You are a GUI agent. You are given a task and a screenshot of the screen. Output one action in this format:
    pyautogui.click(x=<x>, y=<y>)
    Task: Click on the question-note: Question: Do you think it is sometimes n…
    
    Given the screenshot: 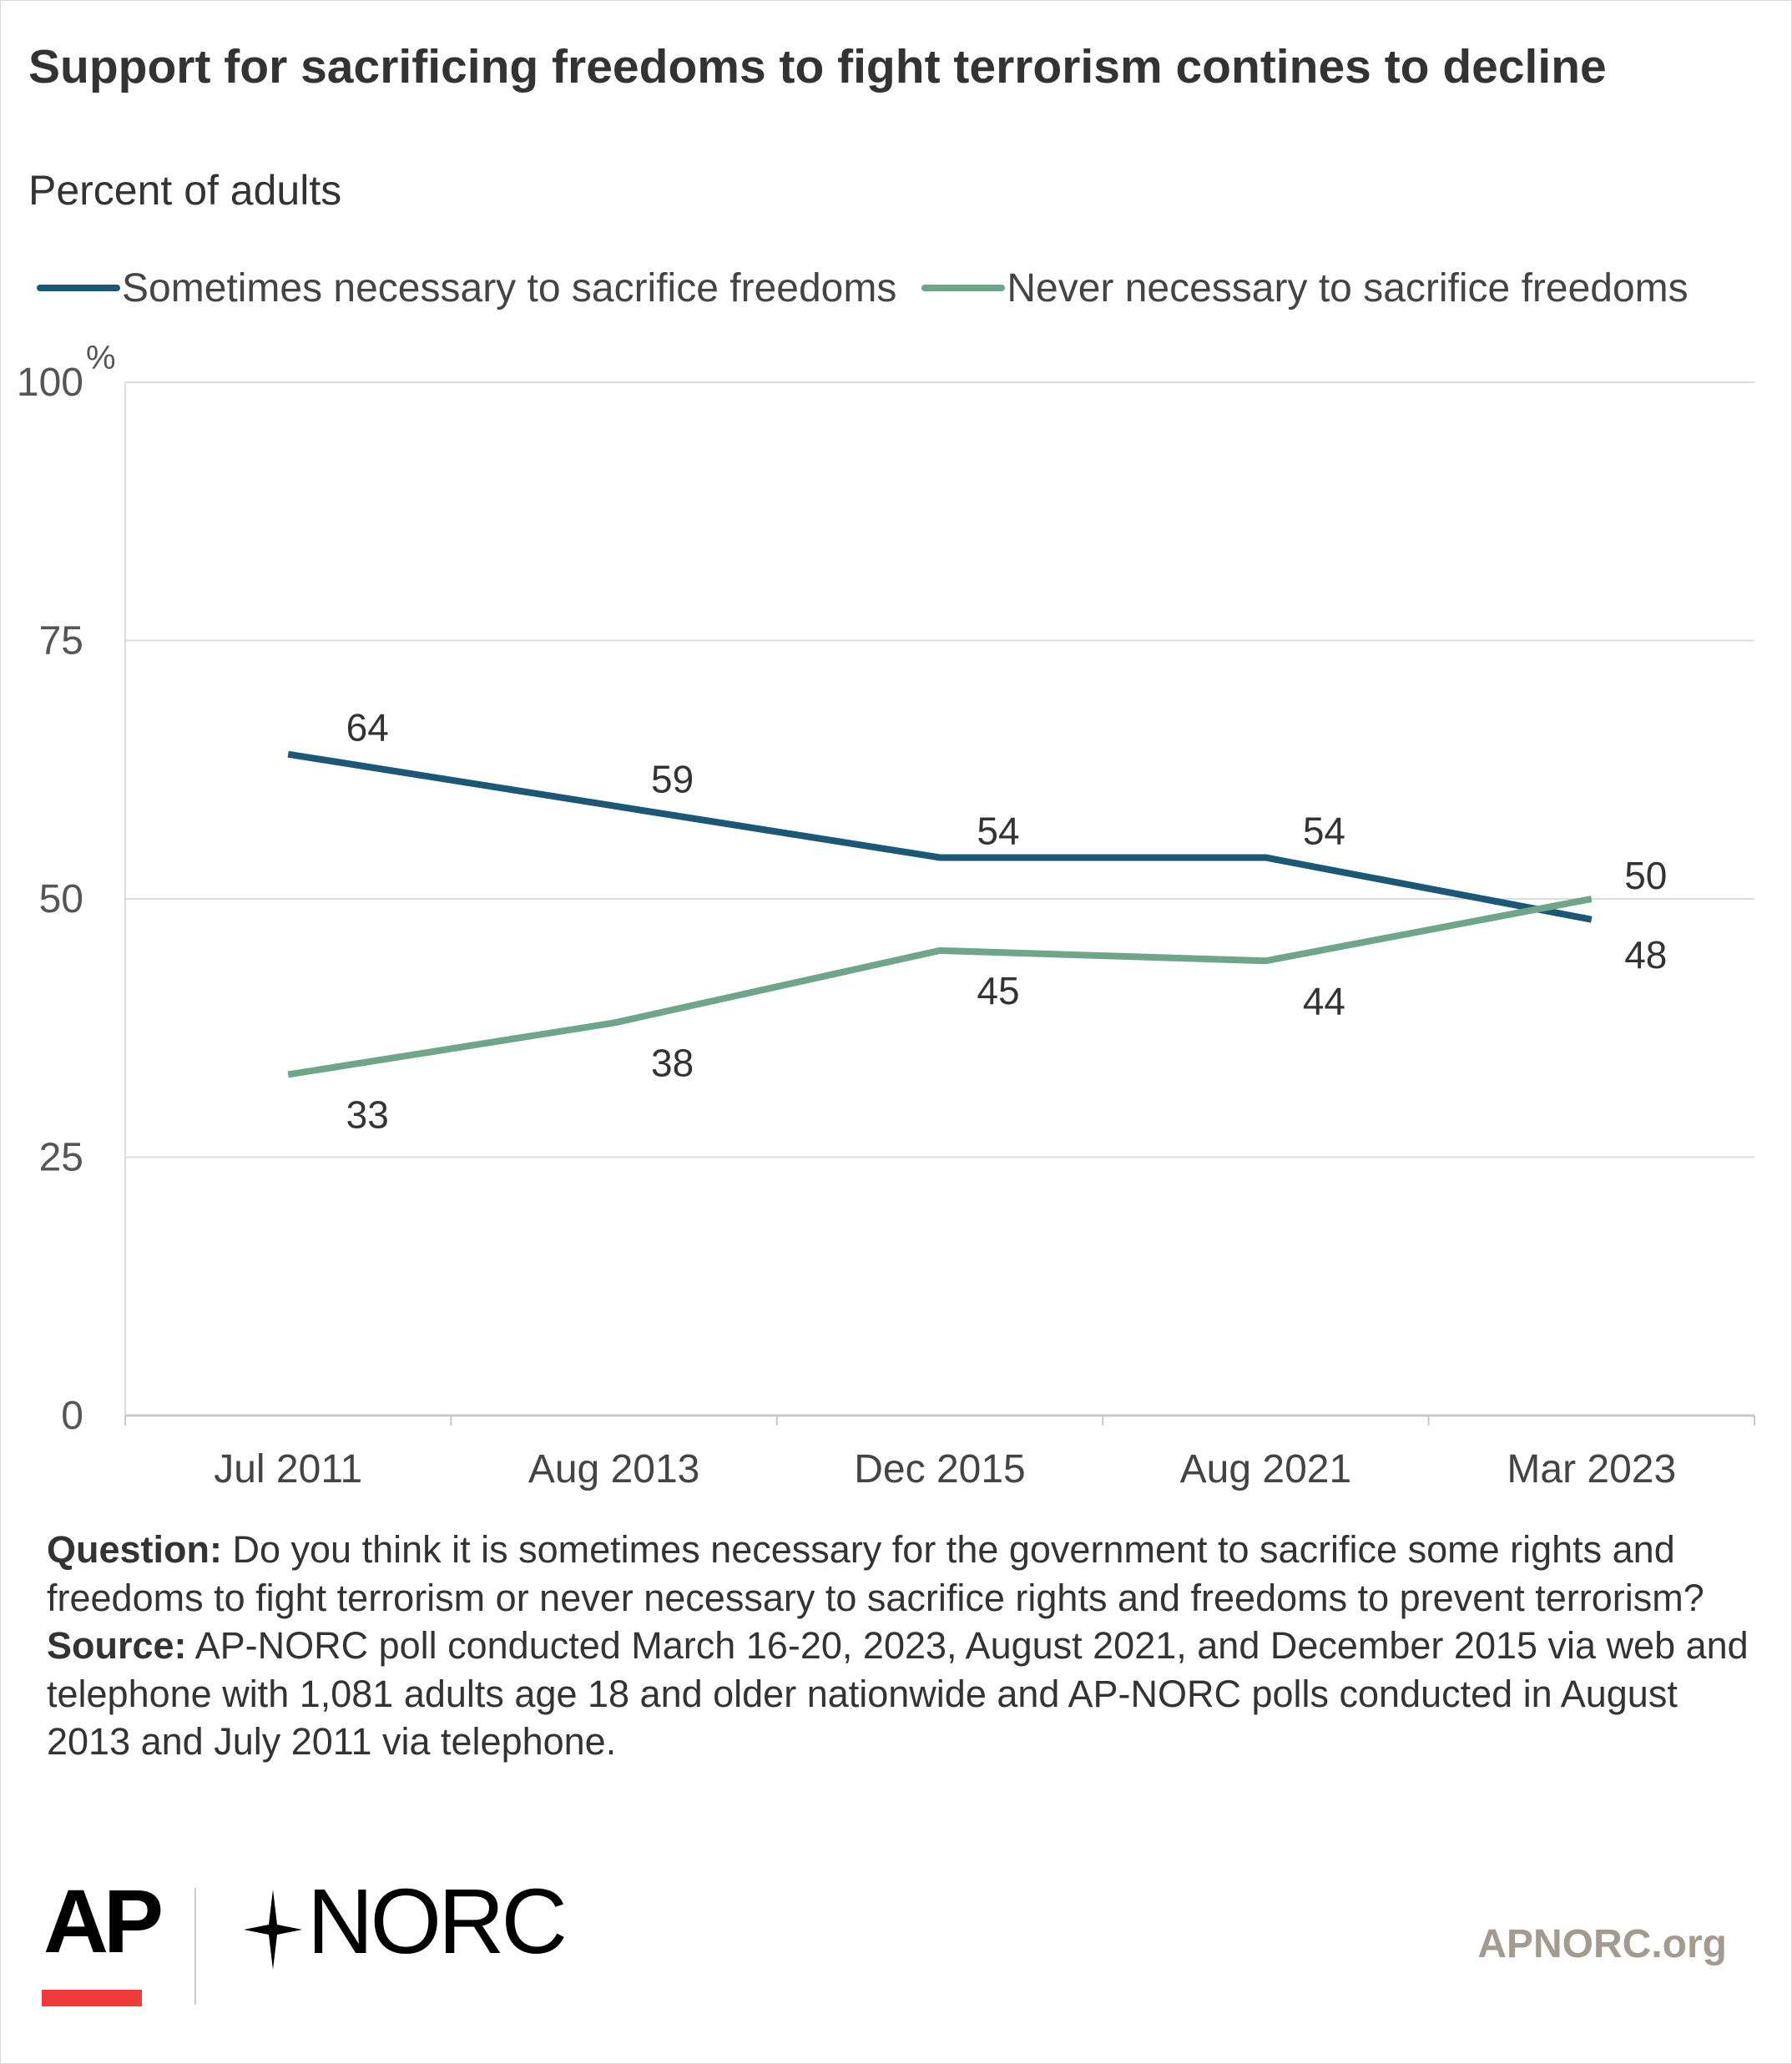 What is the action you would take?
    pyautogui.click(x=906, y=1574)
    